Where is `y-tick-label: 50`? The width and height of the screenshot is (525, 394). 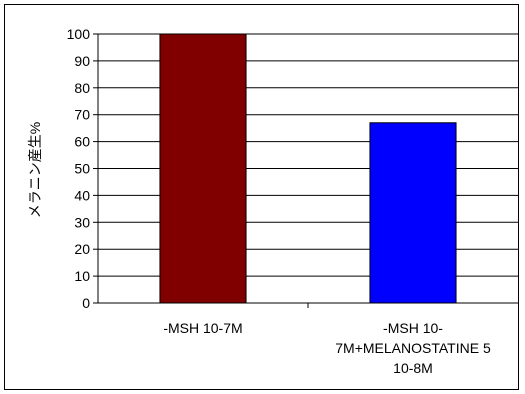 y-tick-label: 50 is located at coordinates (82, 169).